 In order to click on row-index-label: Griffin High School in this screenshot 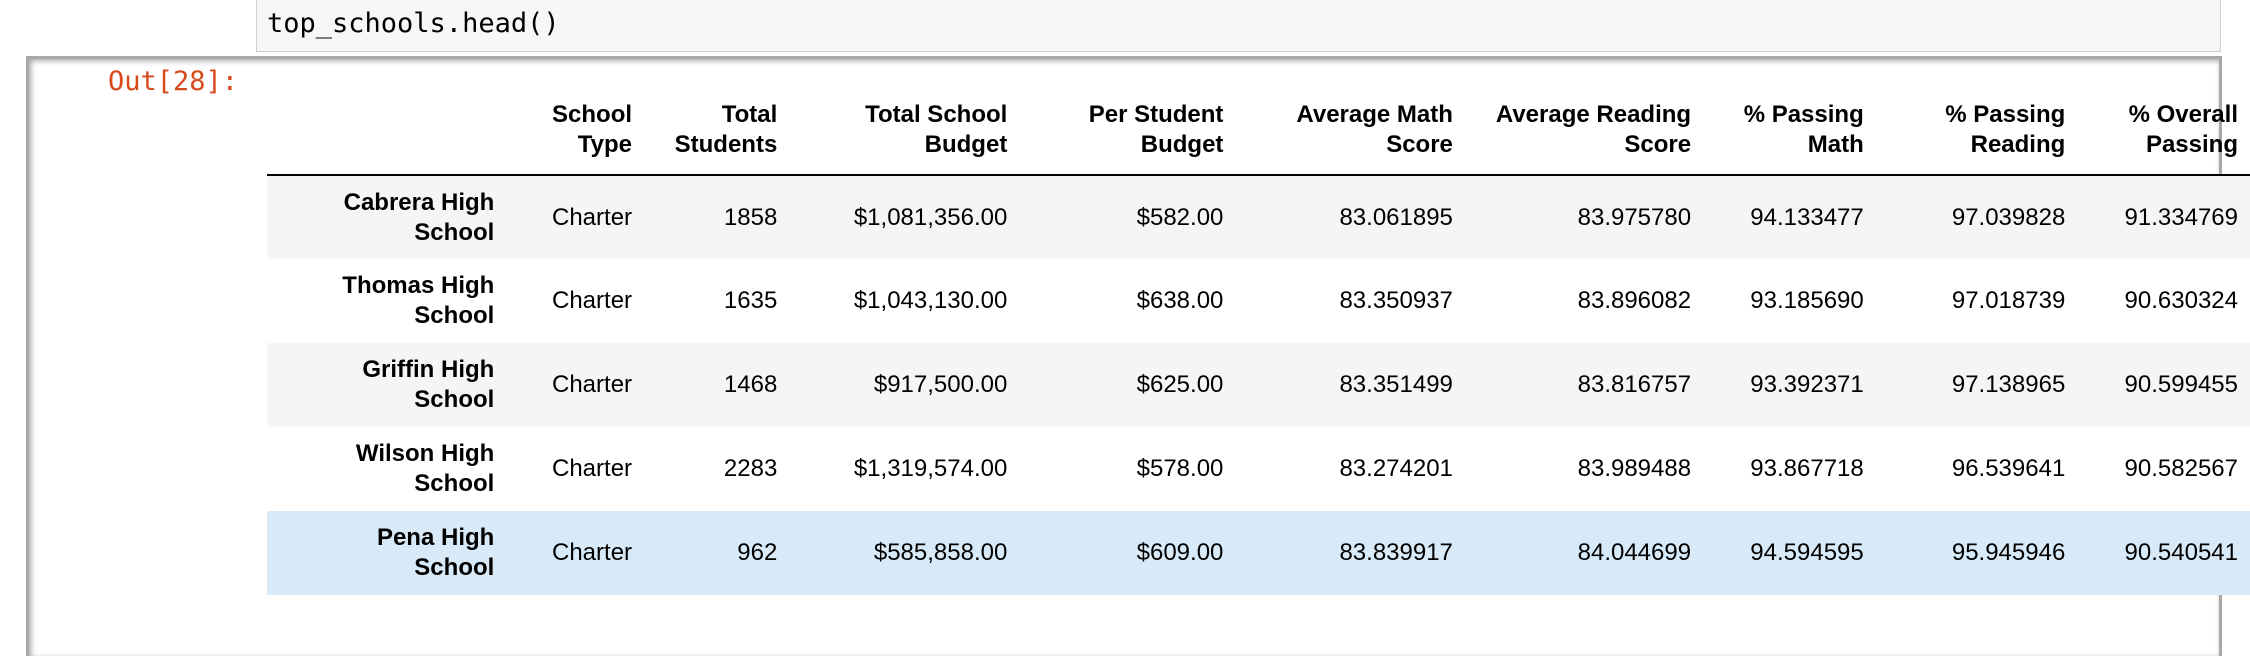, I will do `click(386, 385)`.